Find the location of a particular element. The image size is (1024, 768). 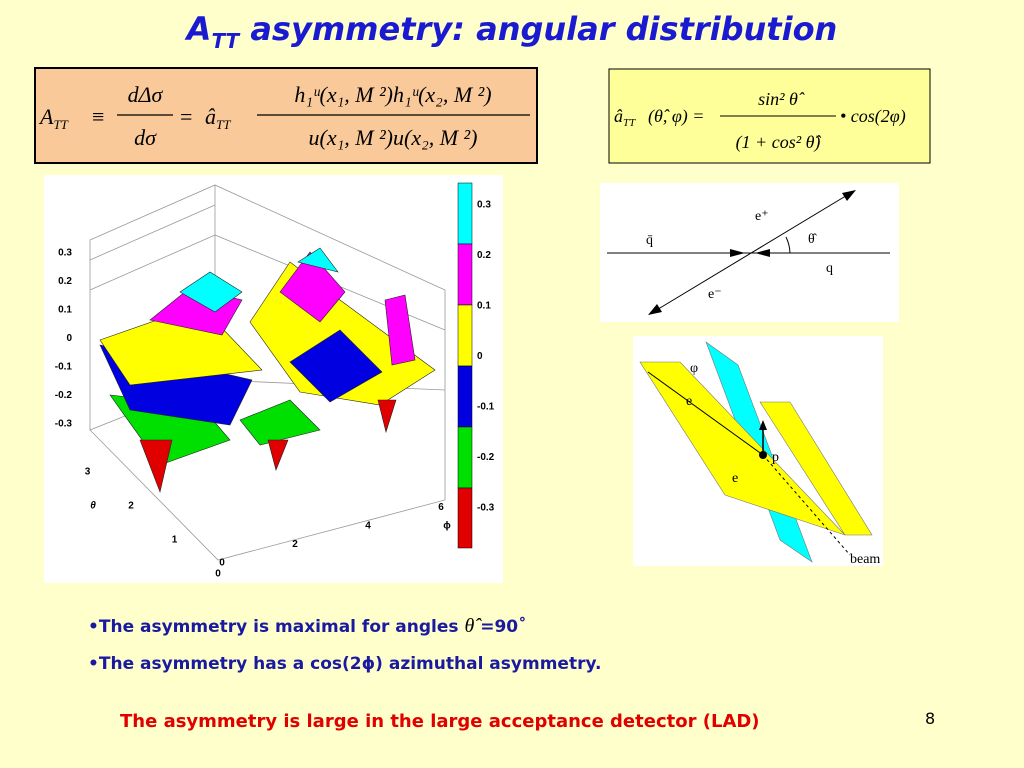

colorbar-tick-label: 0.2 is located at coordinates (484, 255).